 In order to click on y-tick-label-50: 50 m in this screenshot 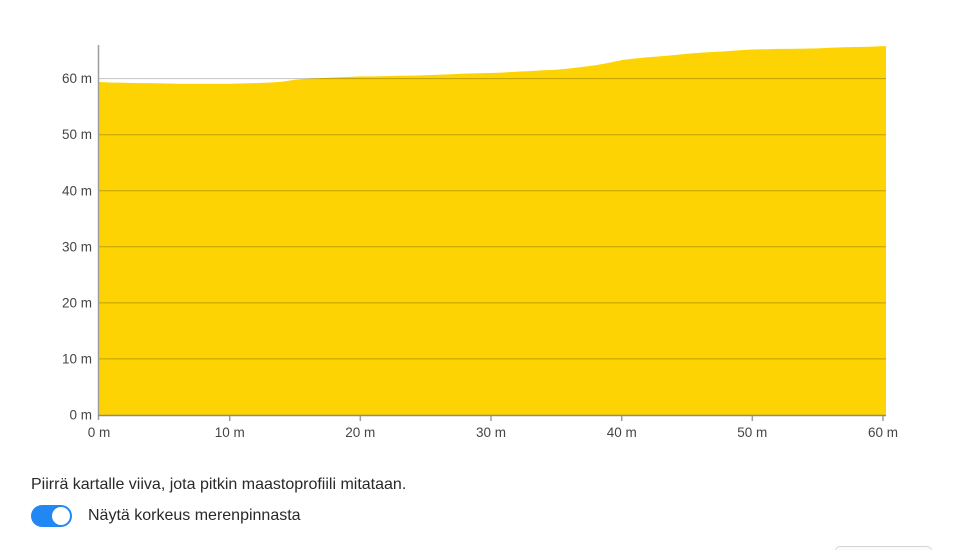, I will do `click(77, 134)`.